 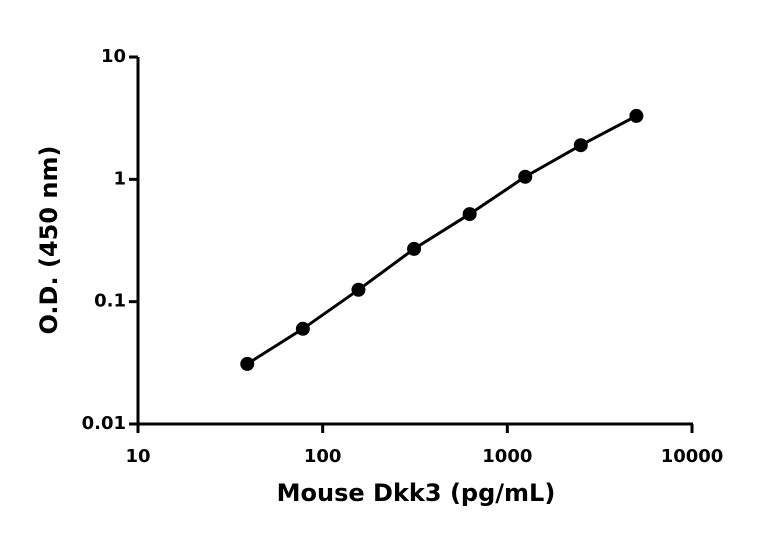 What do you see at coordinates (137, 456) in the screenshot?
I see `x-tick-label: 10` at bounding box center [137, 456].